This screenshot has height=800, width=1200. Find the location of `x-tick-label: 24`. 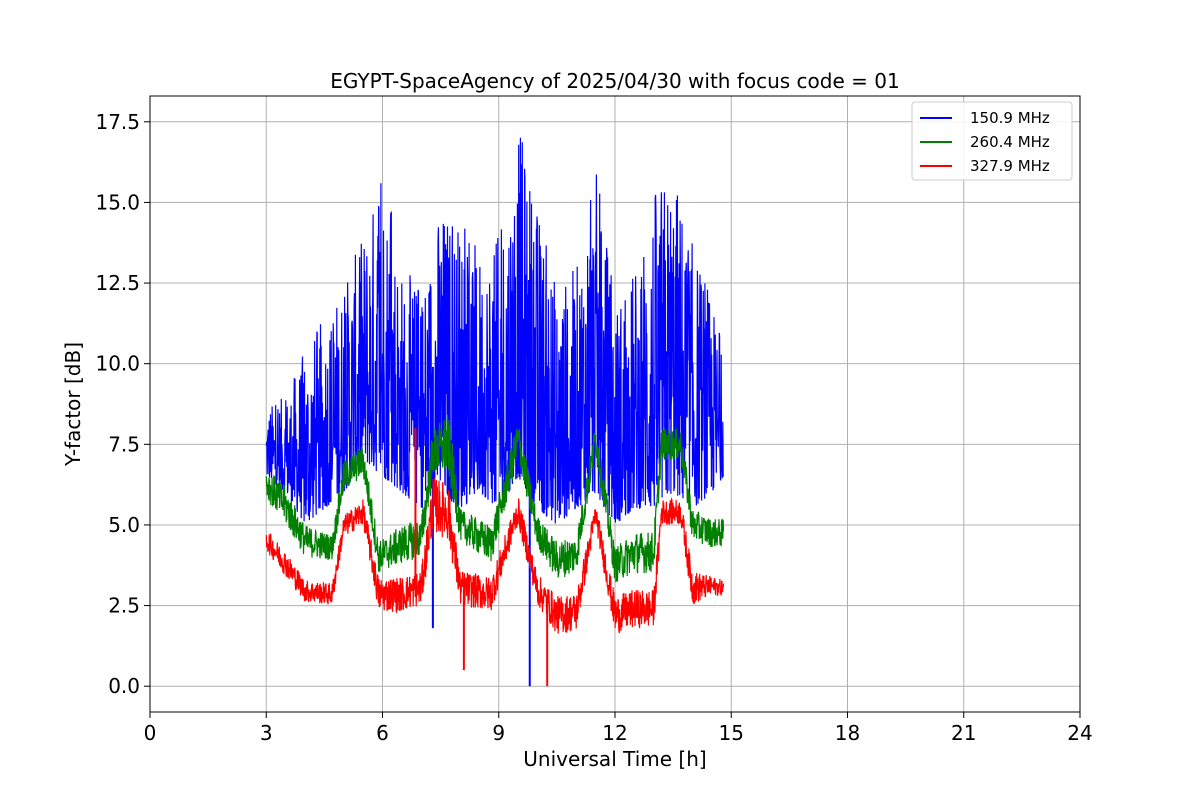

x-tick-label: 24 is located at coordinates (1079, 733).